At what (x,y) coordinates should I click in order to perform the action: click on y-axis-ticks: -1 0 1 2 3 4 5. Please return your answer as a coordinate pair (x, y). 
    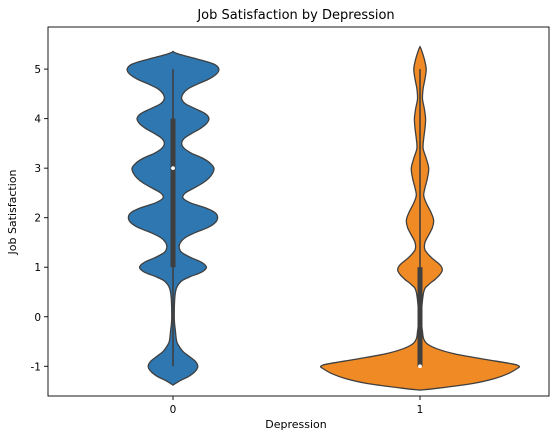
    Looking at the image, I should click on (39, 218).